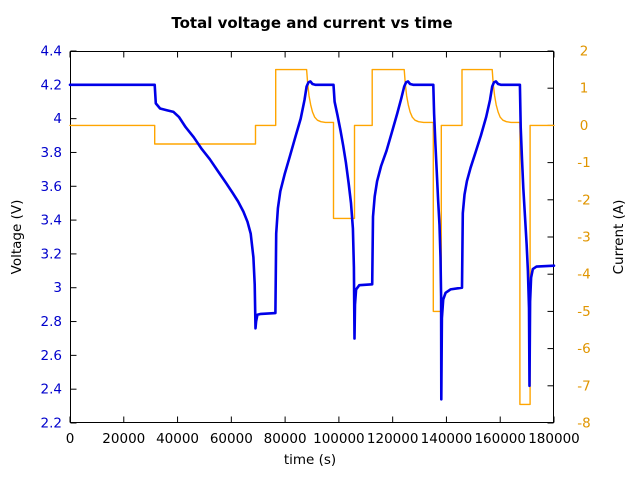 This screenshot has height=480, width=640. What do you see at coordinates (584, 126) in the screenshot?
I see `current-tick-label: 0` at bounding box center [584, 126].